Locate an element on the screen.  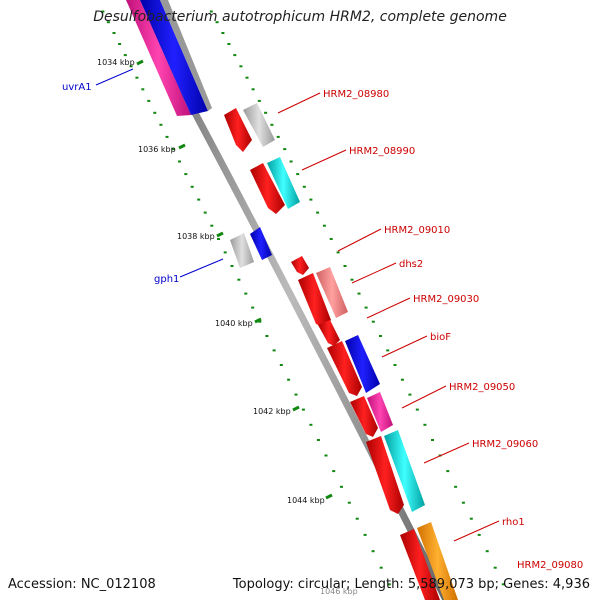
kbp-label-1034: 1034 kbp is located at coordinates (116, 62).